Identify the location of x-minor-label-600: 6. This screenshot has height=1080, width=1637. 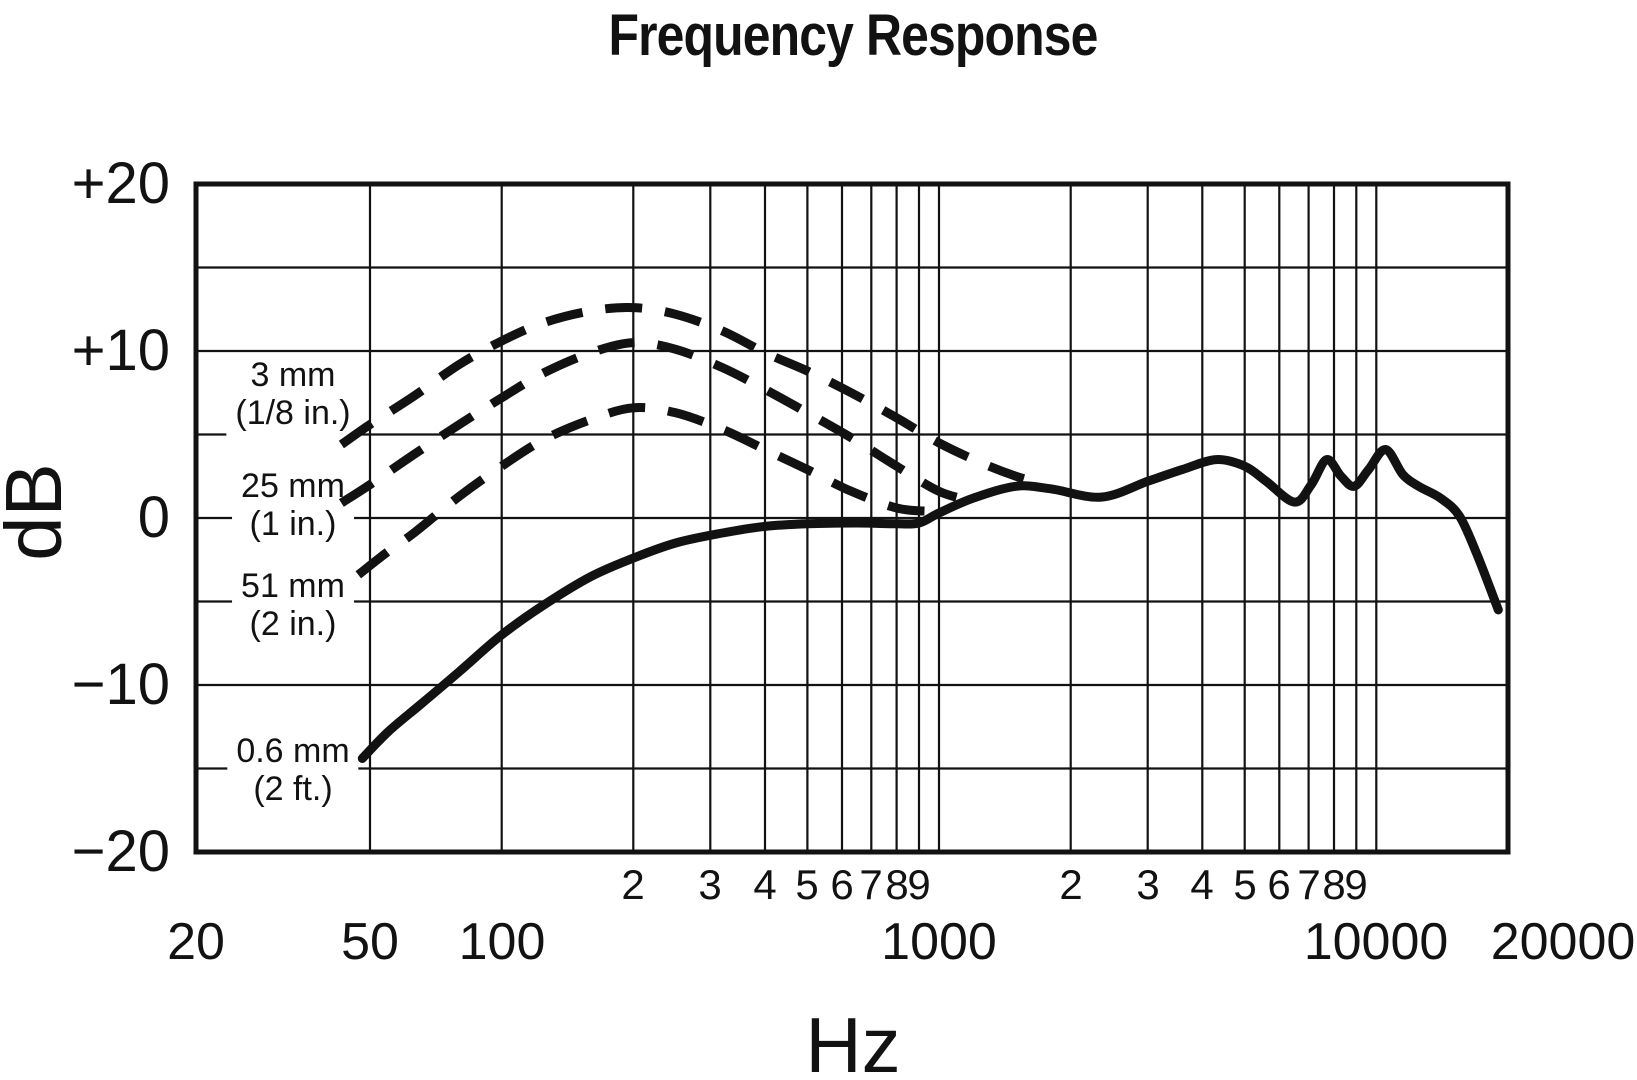
(842, 884).